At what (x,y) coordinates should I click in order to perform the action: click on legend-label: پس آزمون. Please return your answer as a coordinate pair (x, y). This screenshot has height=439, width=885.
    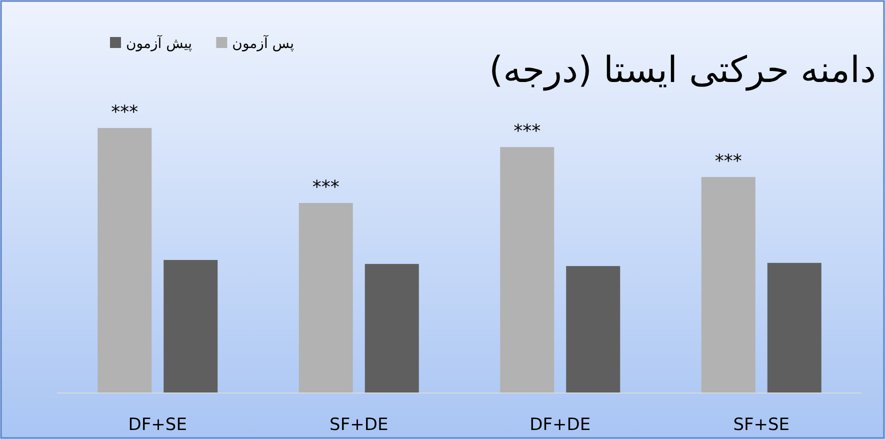
    Looking at the image, I should click on (263, 43).